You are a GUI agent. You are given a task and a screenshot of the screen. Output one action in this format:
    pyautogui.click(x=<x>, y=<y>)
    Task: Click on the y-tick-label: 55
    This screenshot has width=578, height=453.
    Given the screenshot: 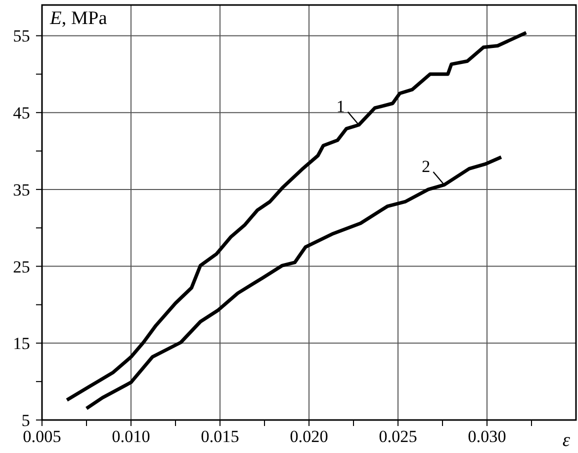 What is the action you would take?
    pyautogui.click(x=21, y=36)
    